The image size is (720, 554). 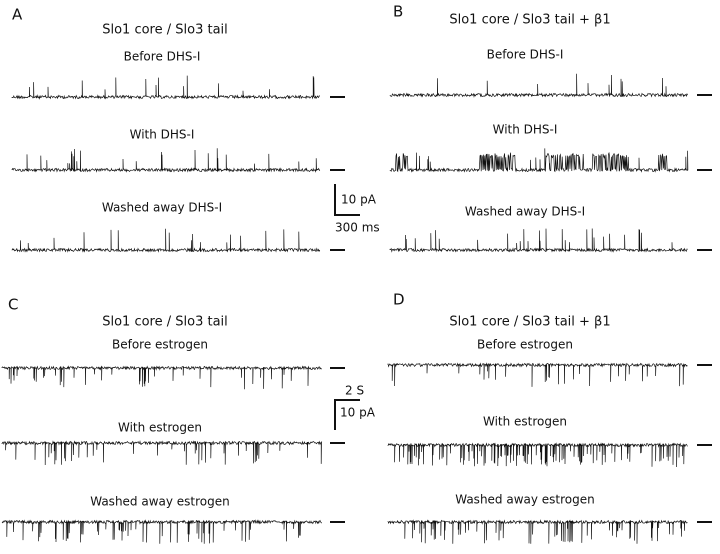 I want to click on scale-label: 2 S, so click(x=354, y=391).